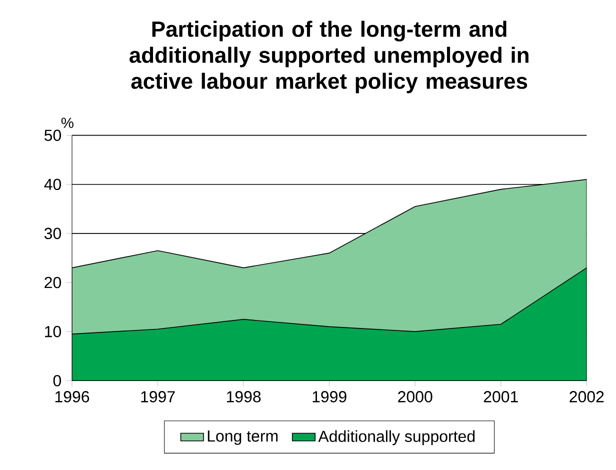 This screenshot has width=616, height=470. What do you see at coordinates (501, 396) in the screenshot?
I see `x-tick-label: 2001` at bounding box center [501, 396].